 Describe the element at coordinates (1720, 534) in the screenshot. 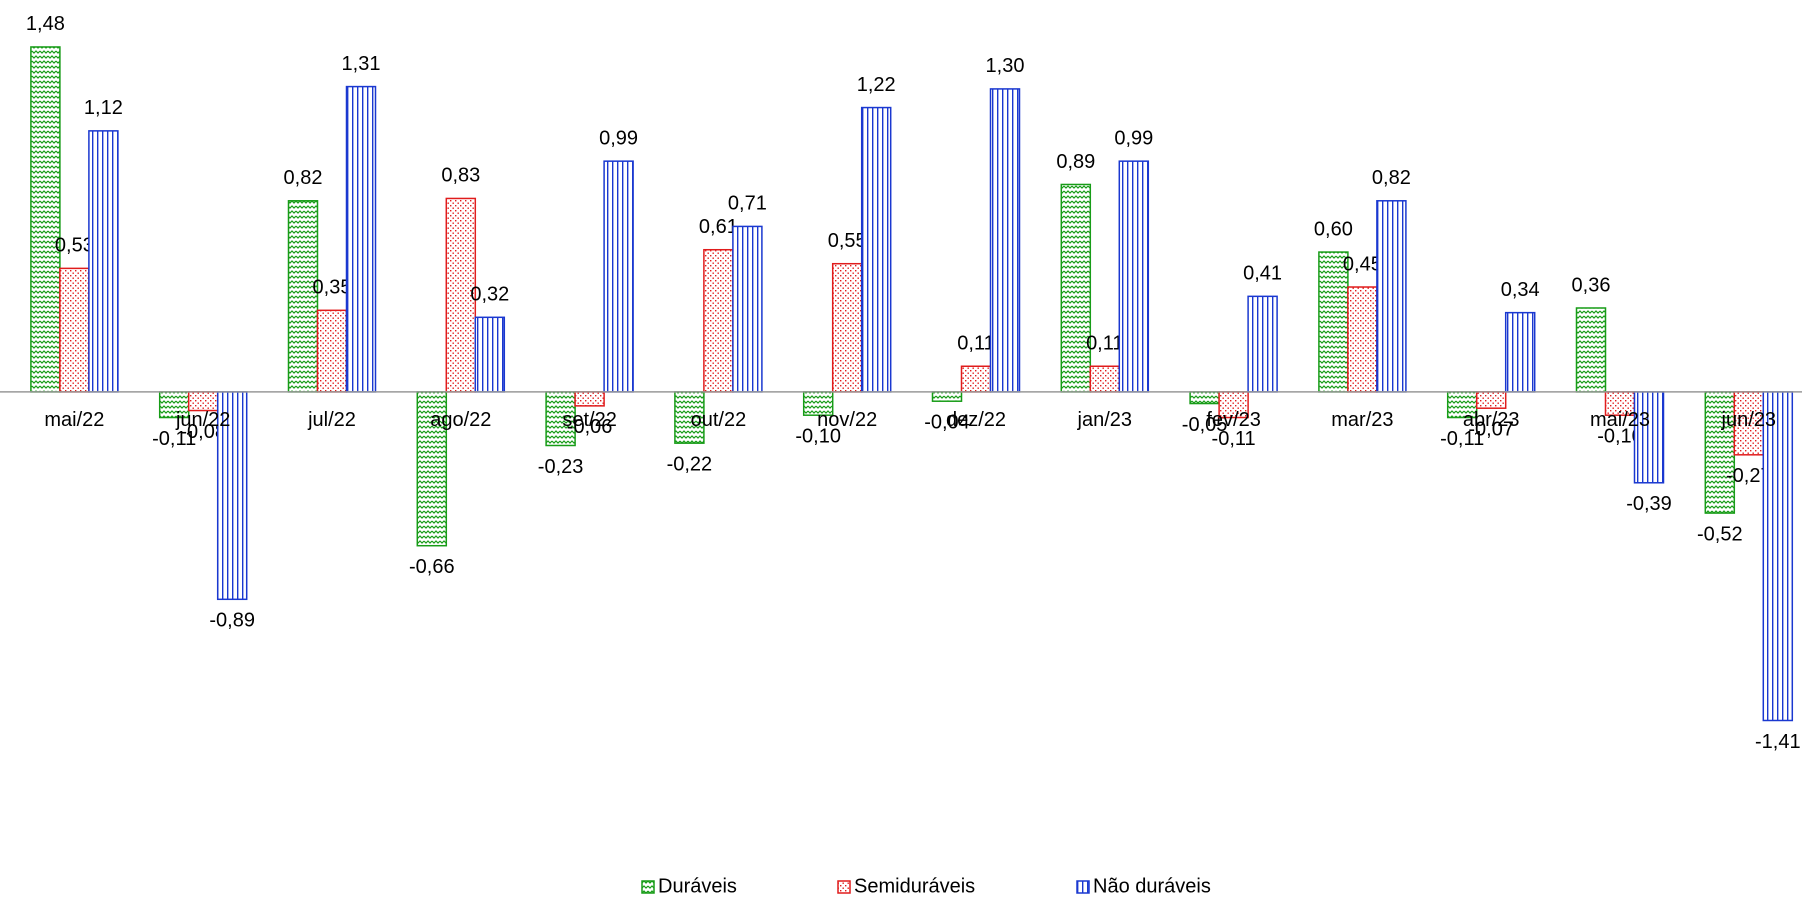

I see `value-label: -0,52` at that location.